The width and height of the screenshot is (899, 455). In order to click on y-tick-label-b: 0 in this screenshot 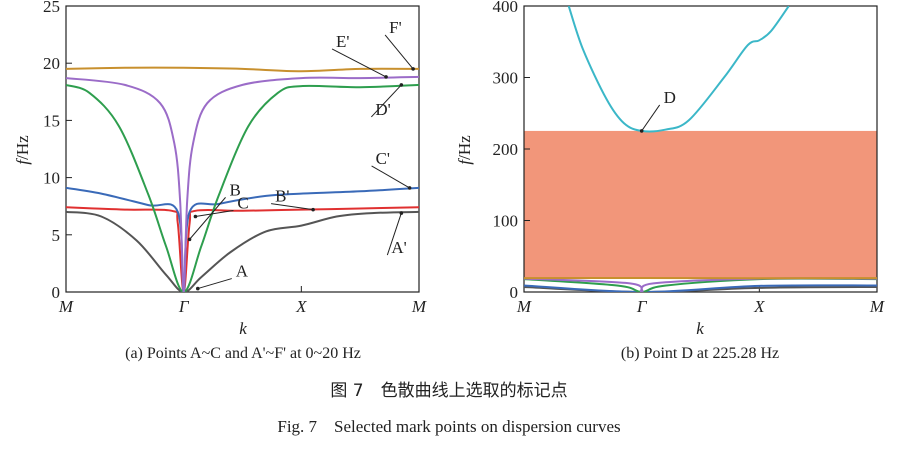, I will do `click(514, 292)`.